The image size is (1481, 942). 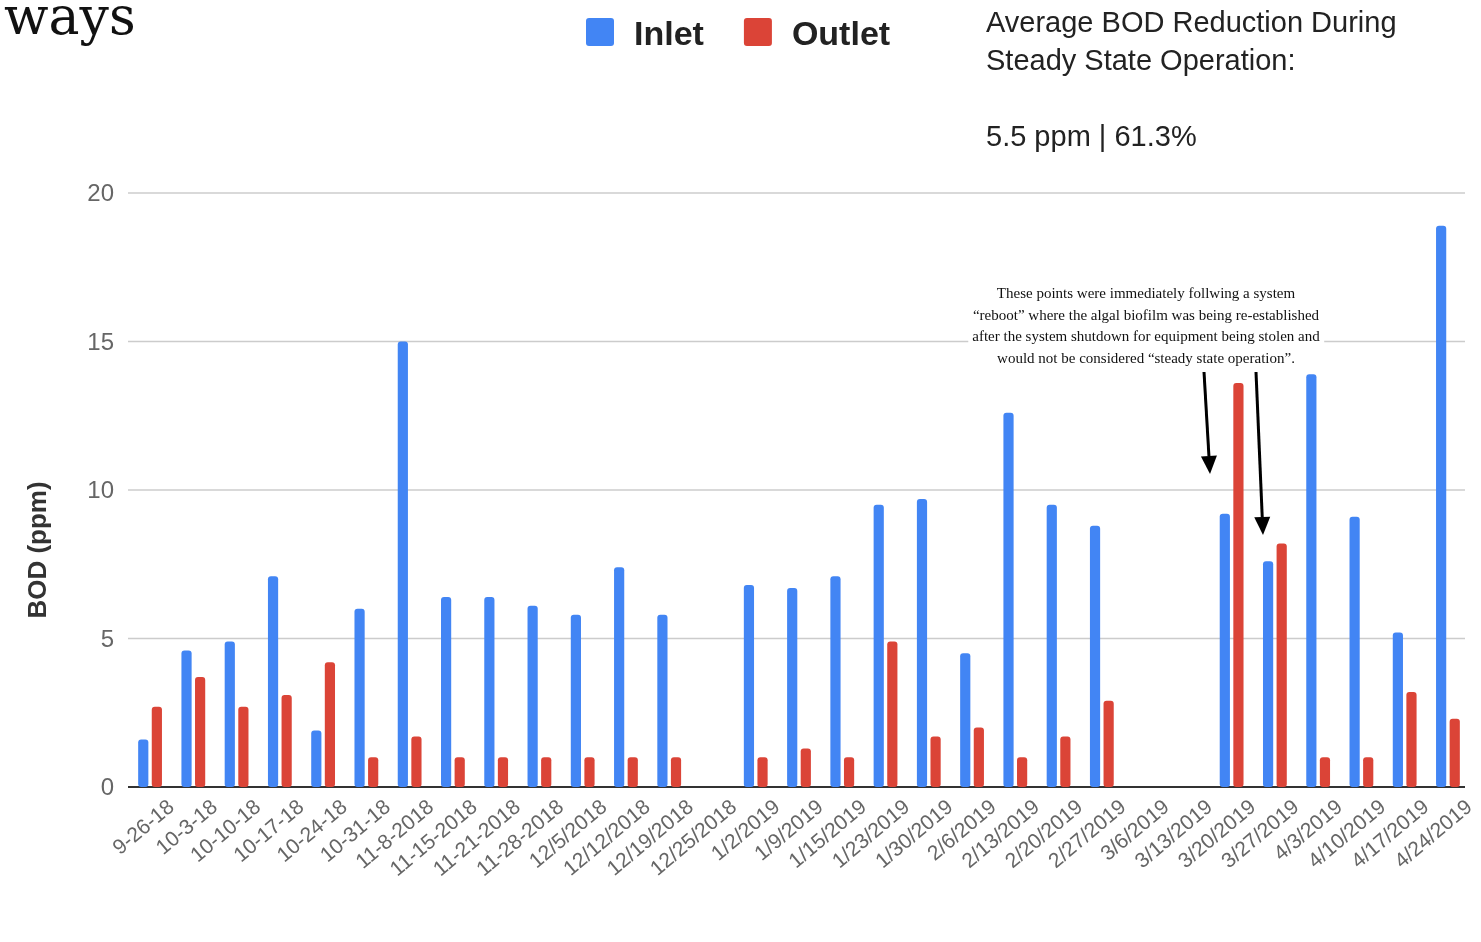 I want to click on annotation: These points were immediately follwing a system “reboot” where the algal biofilm was being re-established after the system shutdown for equipment being stolen and would not be considered “steady state operation”., so click(x=1146, y=325).